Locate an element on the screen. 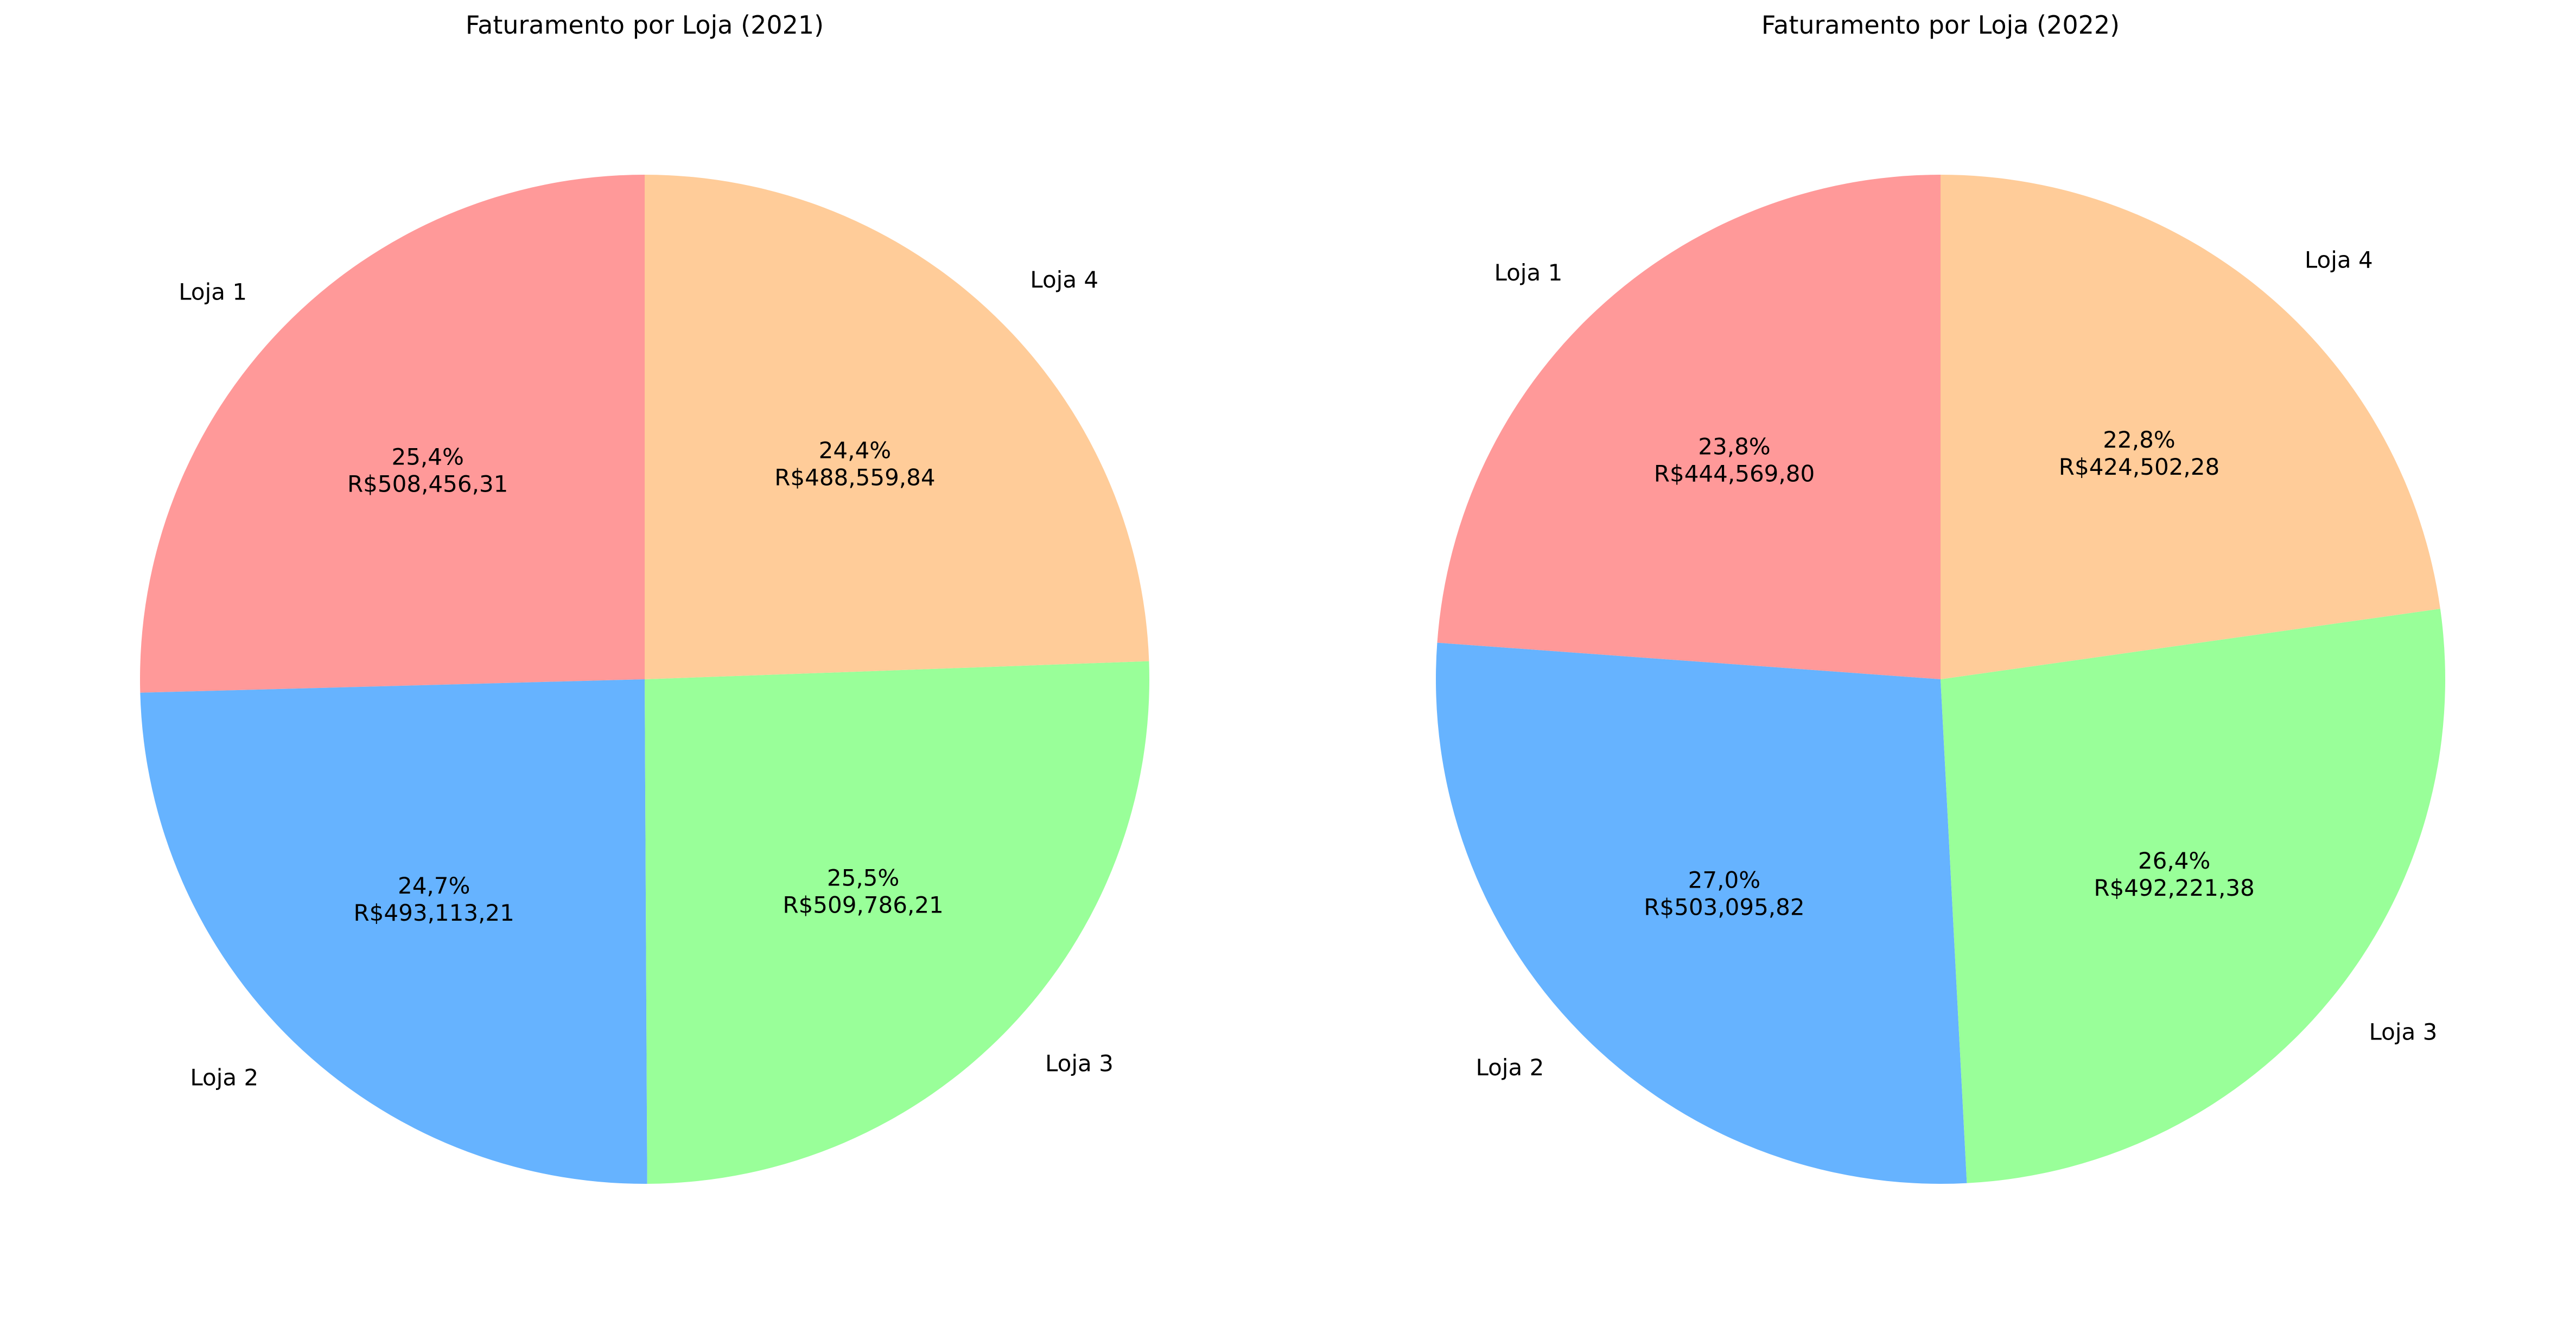  slice-percent-label: 27,0% is located at coordinates (1724, 881).